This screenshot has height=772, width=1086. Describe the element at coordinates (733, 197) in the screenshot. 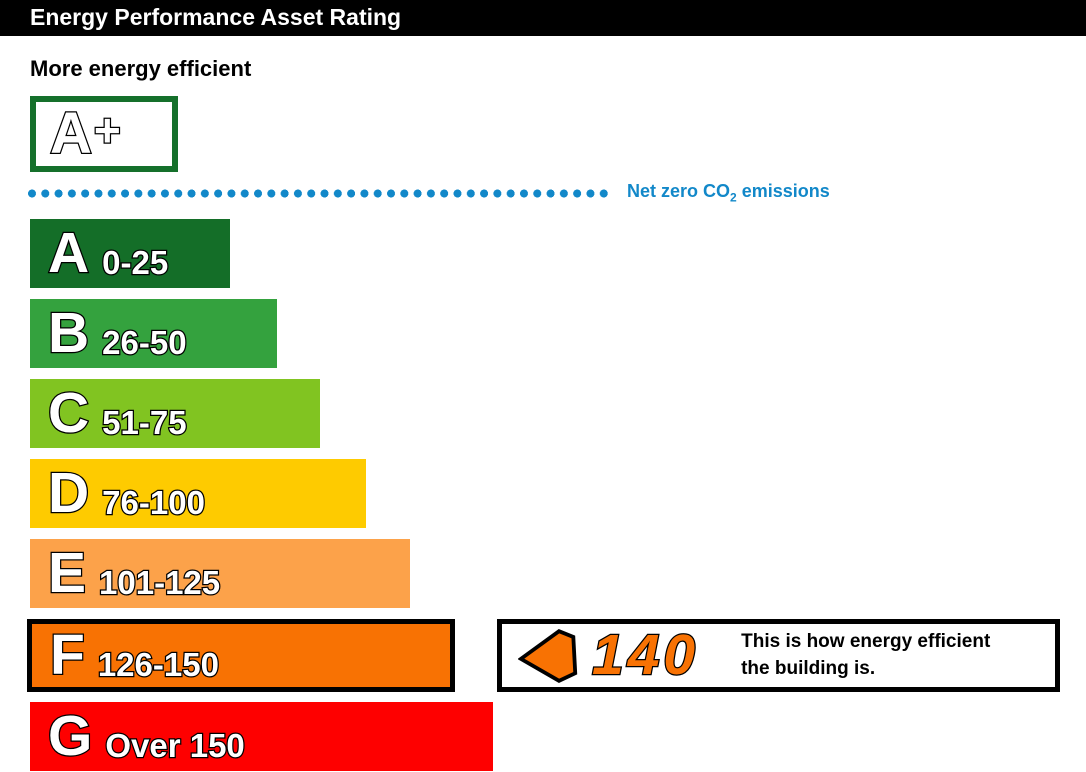

I see `net-zero-subscript: 2` at that location.